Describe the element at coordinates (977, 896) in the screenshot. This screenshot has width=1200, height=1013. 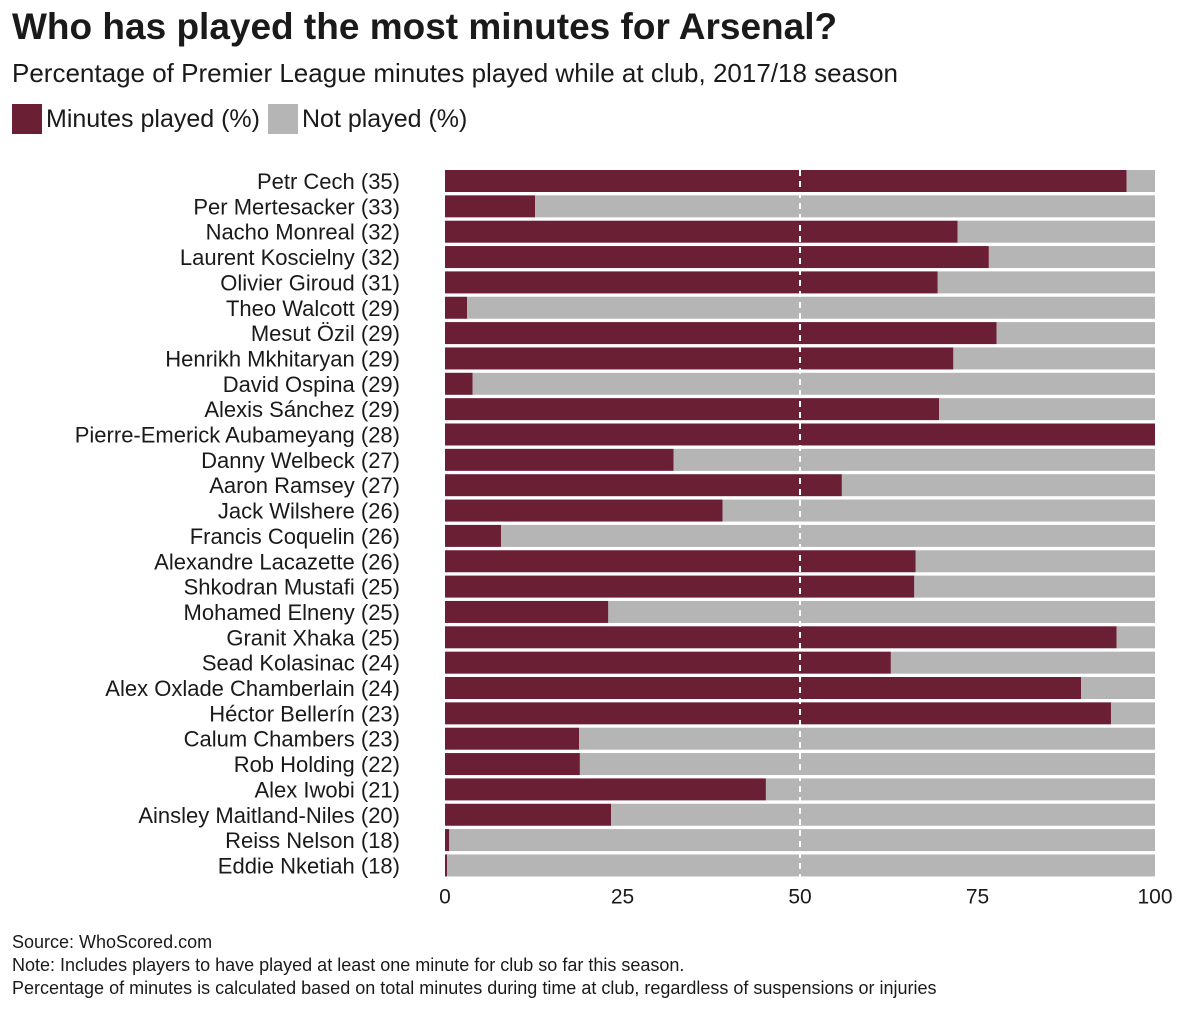
I see `x-tick-label: 75` at that location.